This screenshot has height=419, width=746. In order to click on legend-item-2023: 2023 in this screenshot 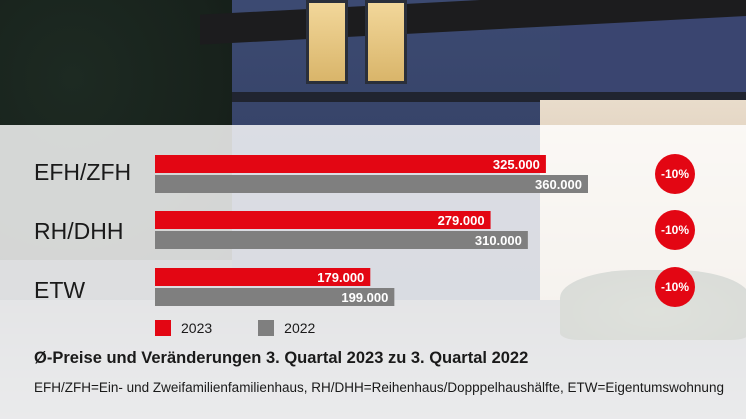, I will do `click(183, 328)`.